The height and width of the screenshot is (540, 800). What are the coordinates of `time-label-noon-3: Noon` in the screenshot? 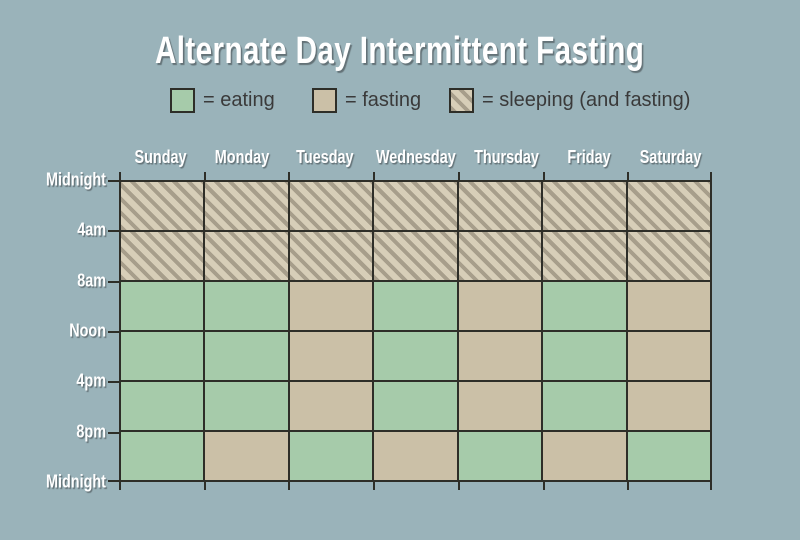 It's located at (83, 331).